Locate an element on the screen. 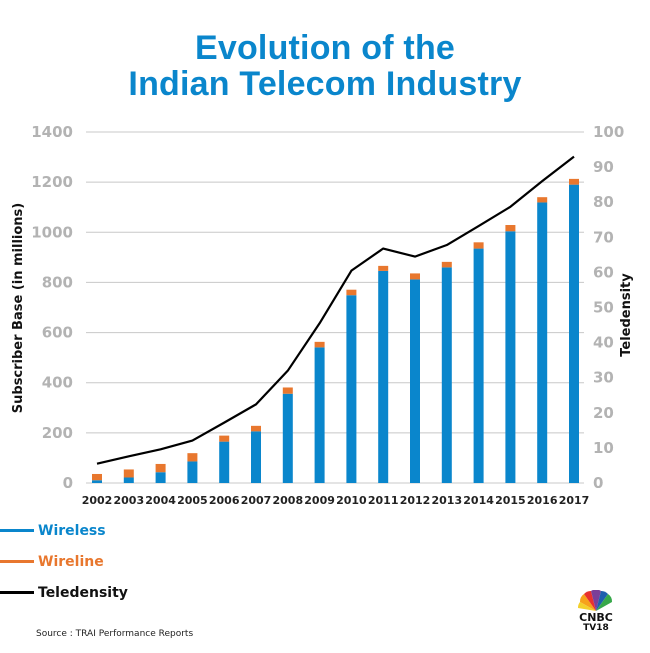  x-tick-label: 2013 is located at coordinates (446, 500).